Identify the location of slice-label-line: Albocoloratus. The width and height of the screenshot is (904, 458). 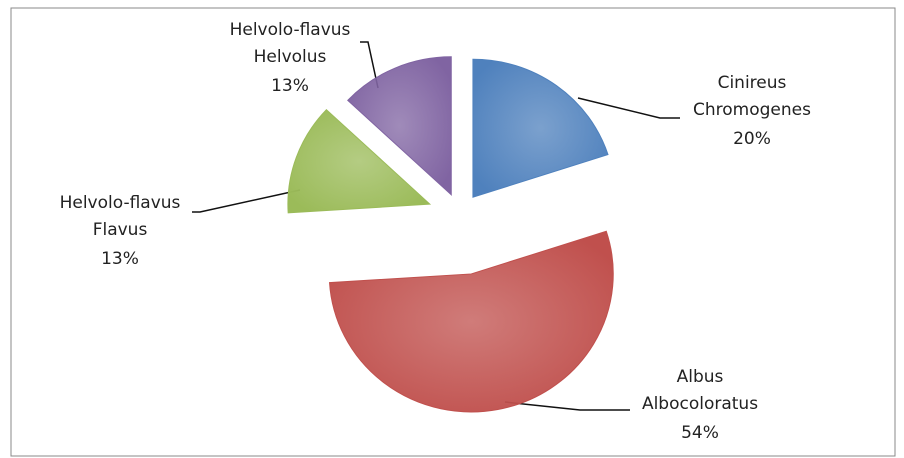
(700, 404).